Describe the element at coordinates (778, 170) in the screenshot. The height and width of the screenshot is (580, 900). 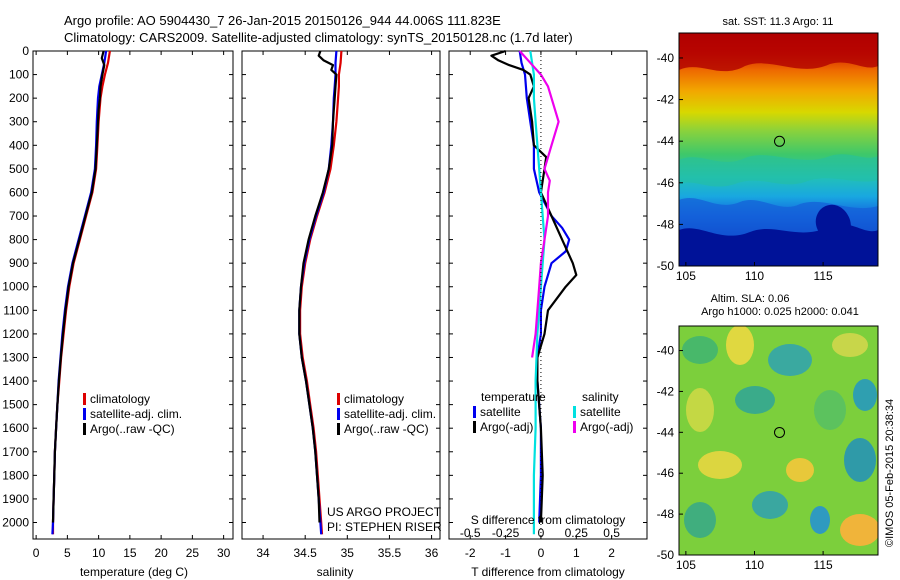
I see `sst-front-band` at that location.